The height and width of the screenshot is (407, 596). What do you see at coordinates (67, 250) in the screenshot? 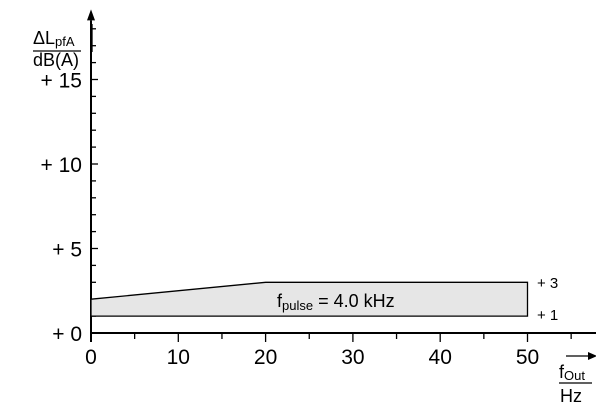
I see `y-tick-label: + 5` at bounding box center [67, 250].